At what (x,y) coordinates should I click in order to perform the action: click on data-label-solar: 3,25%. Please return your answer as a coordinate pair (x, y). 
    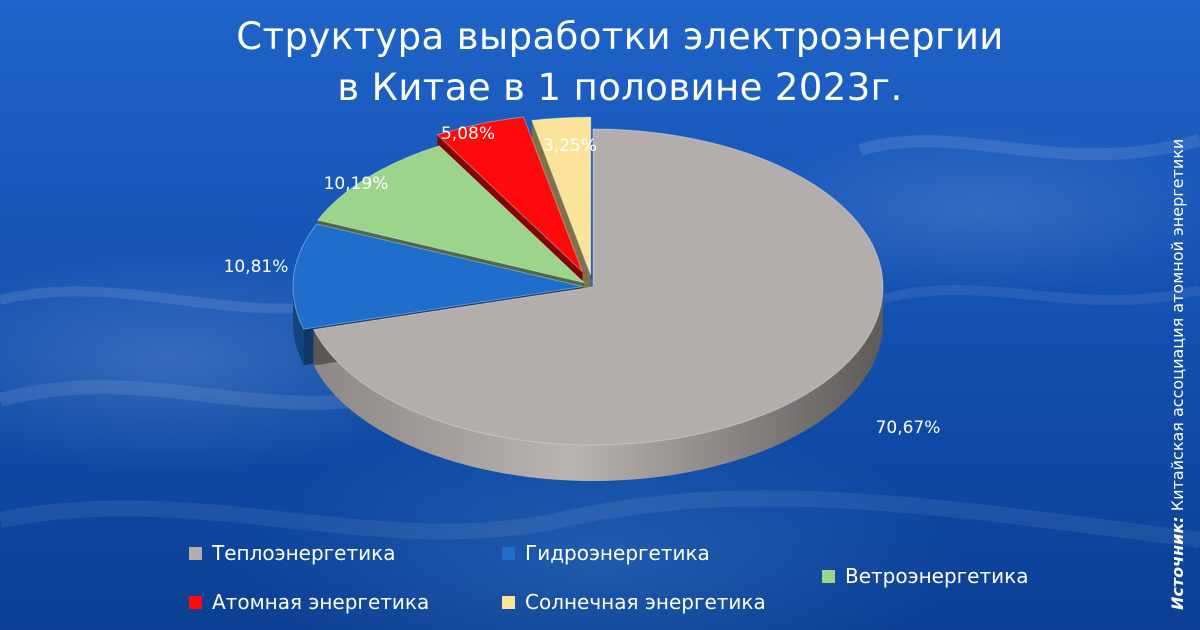
    Looking at the image, I should click on (570, 146).